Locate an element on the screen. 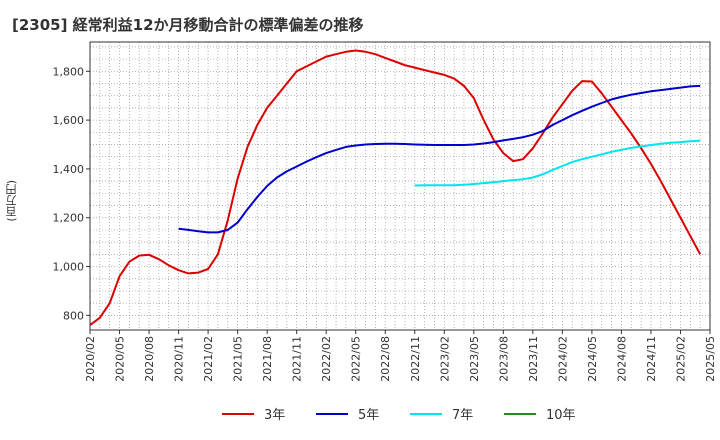  legend-label-10年: 10年 is located at coordinates (561, 415).